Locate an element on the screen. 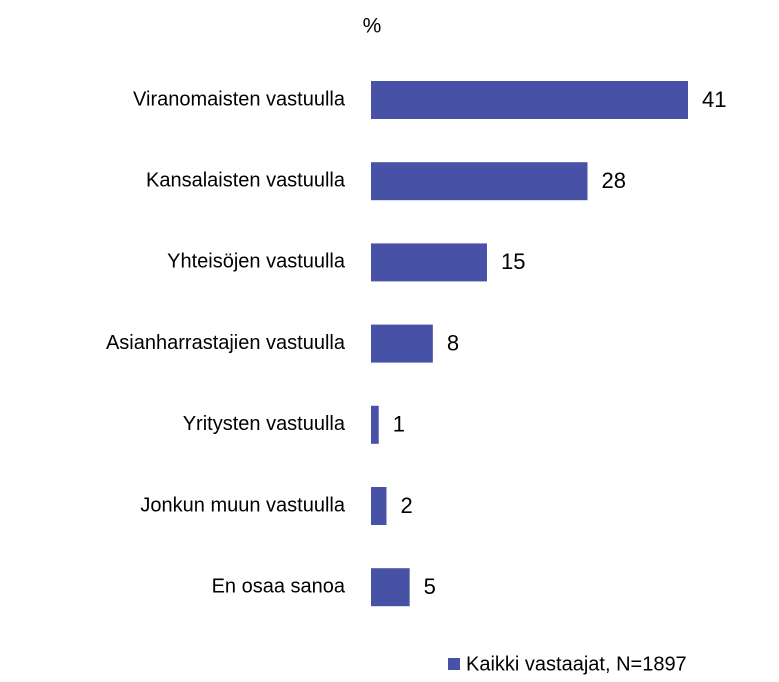 This screenshot has width=779, height=682. legend-swatch is located at coordinates (454, 664).